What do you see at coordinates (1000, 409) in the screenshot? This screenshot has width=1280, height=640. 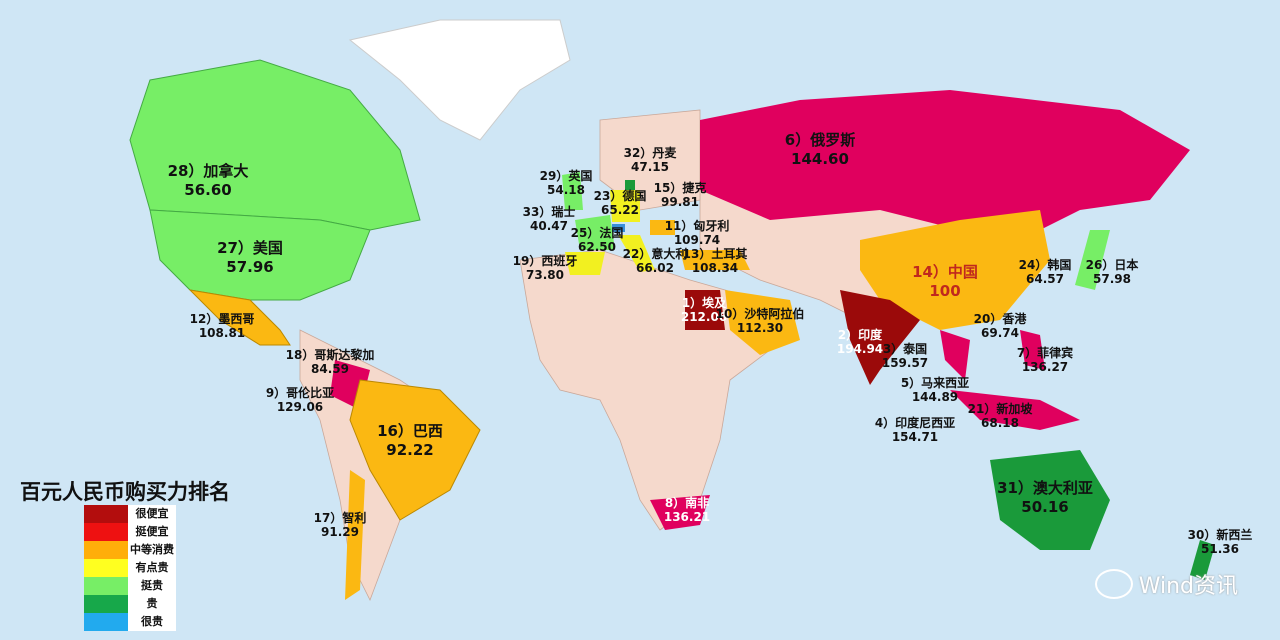 I see `country-rank-name: 21）新加坡` at bounding box center [1000, 409].